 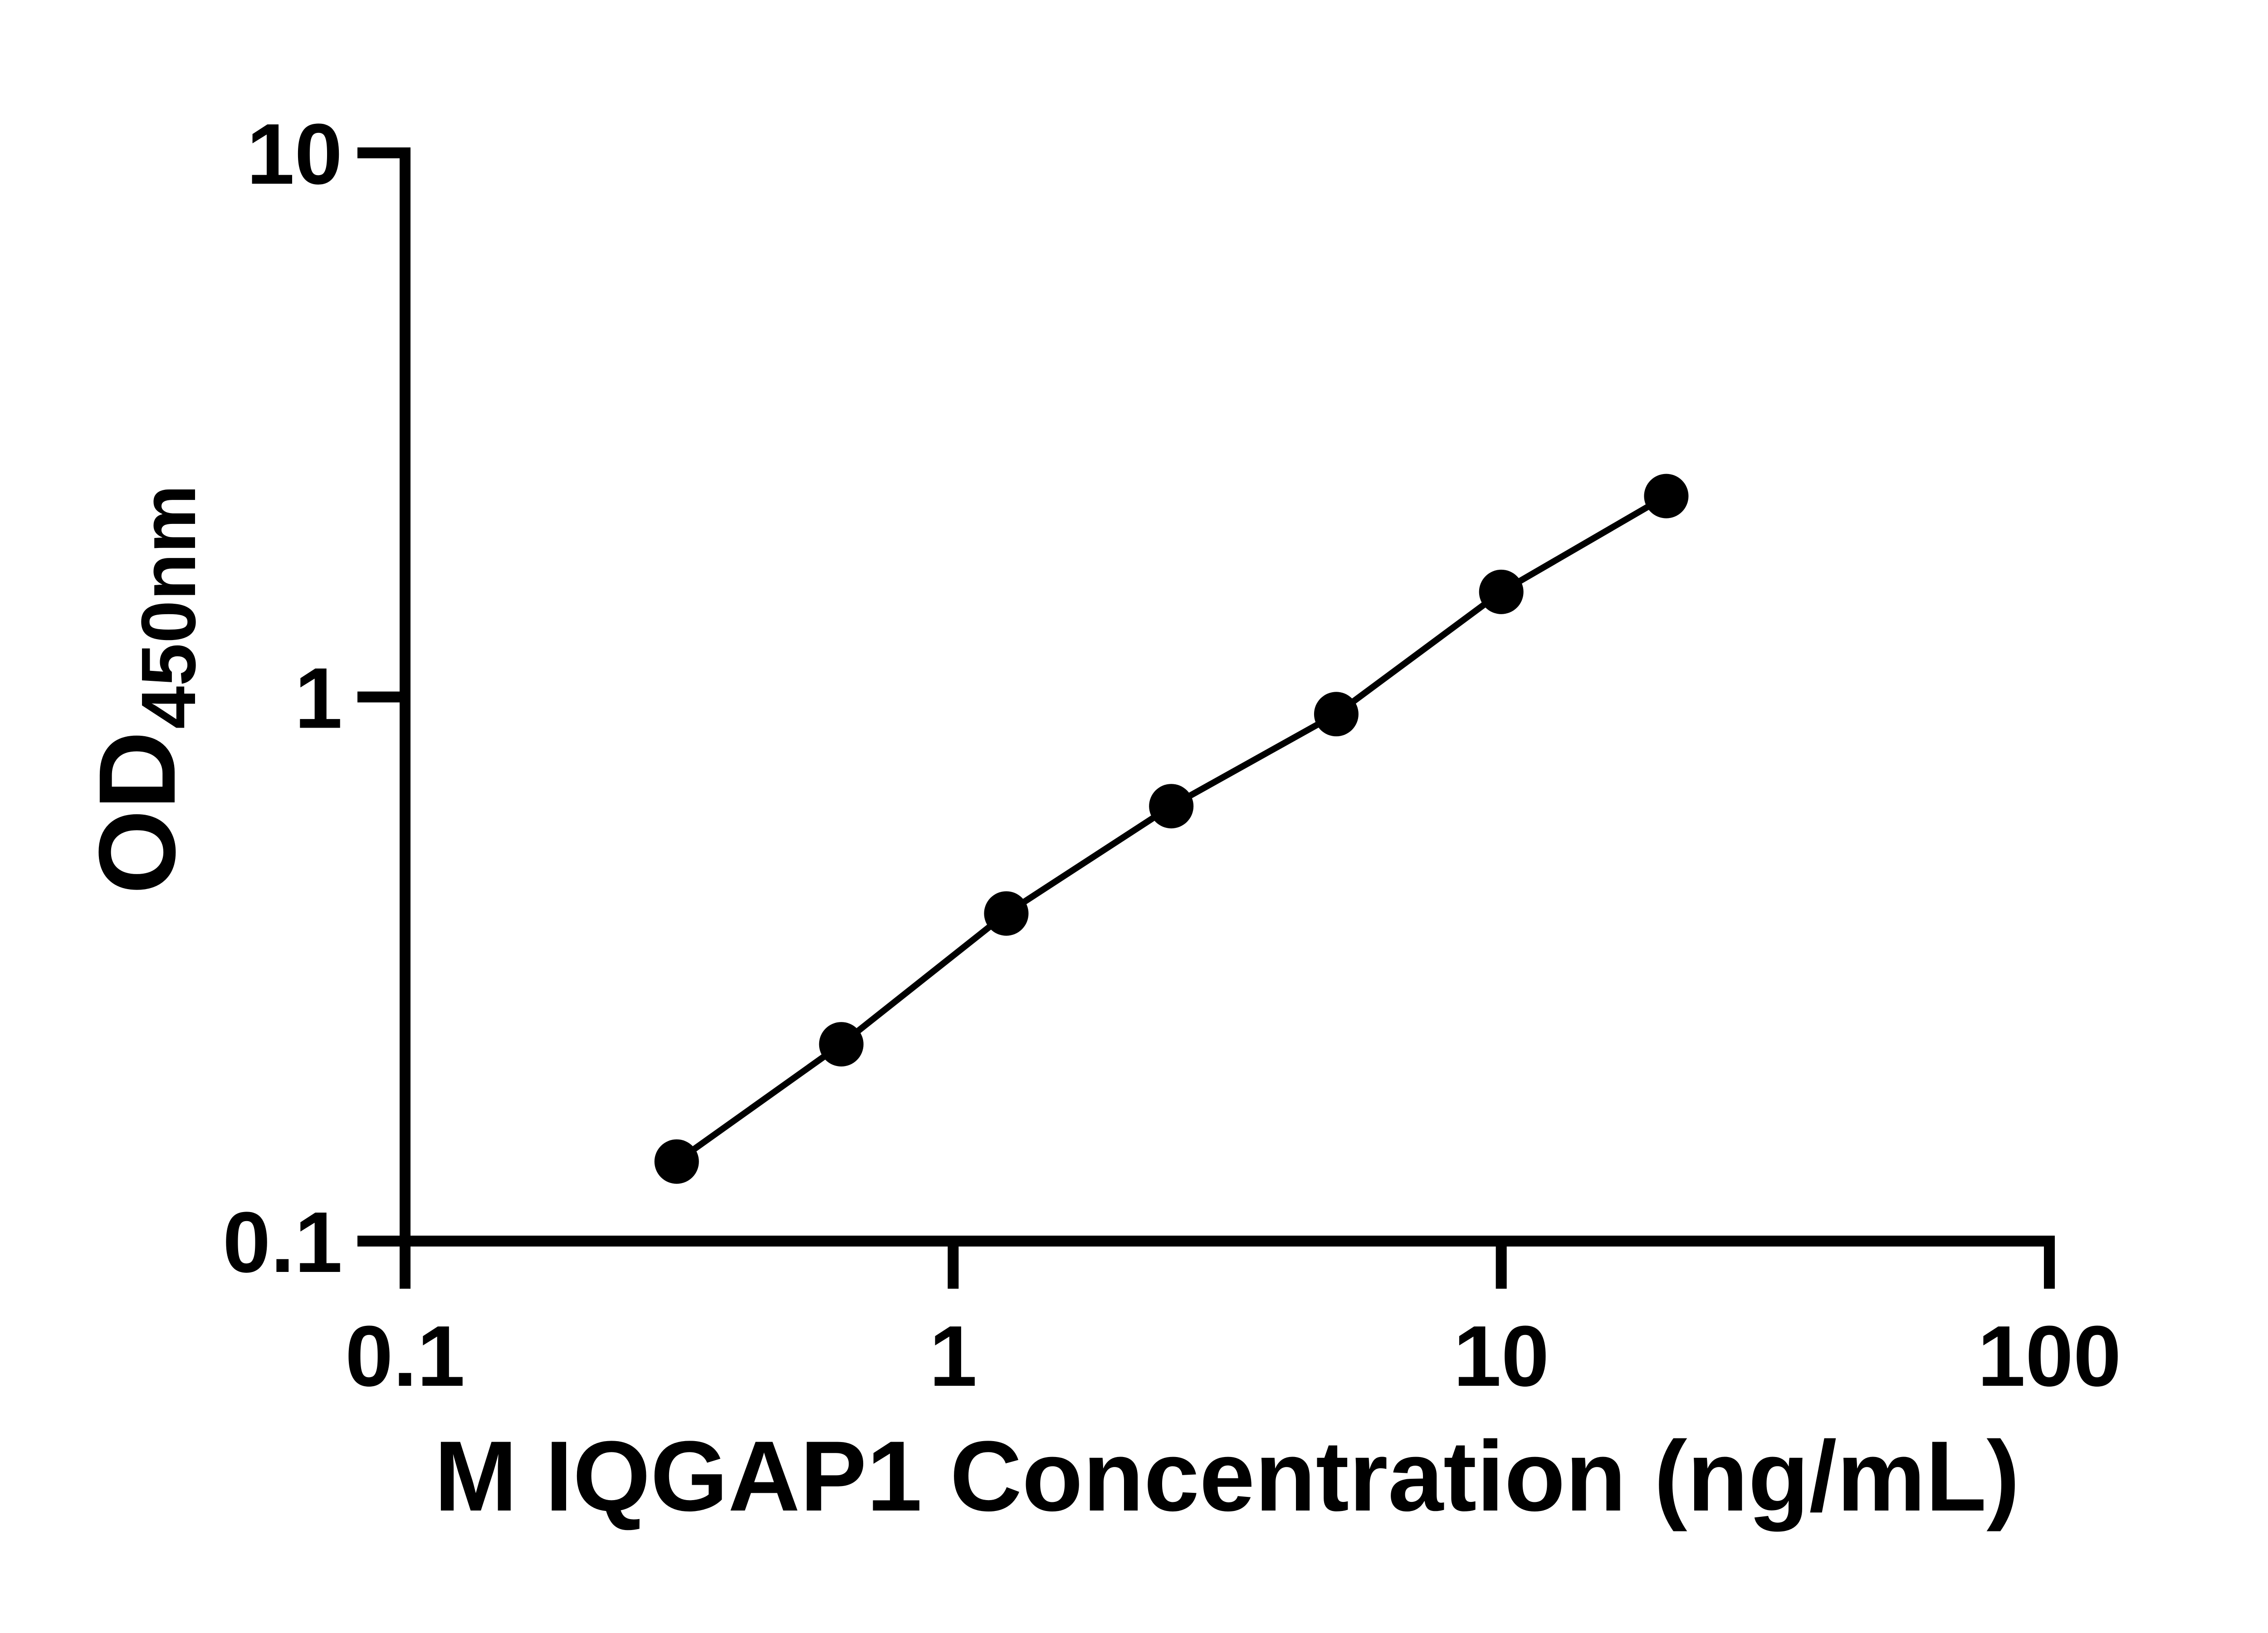 I want to click on x-tick-label-100: 100, so click(x=2049, y=1356).